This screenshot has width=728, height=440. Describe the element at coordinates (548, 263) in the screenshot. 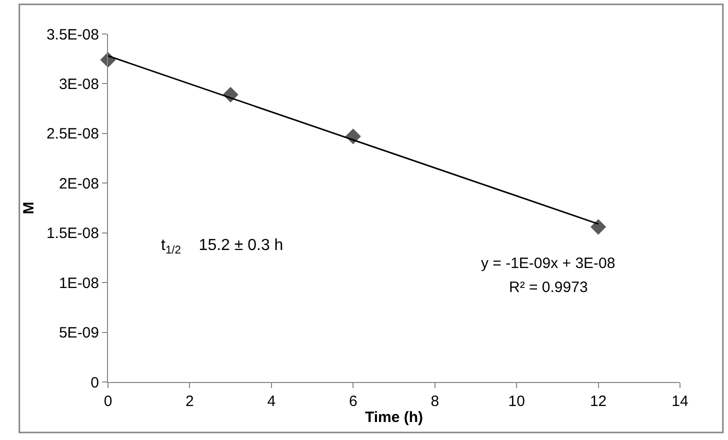

I see `annotation: y = -1E-09x + 3E-08` at that location.